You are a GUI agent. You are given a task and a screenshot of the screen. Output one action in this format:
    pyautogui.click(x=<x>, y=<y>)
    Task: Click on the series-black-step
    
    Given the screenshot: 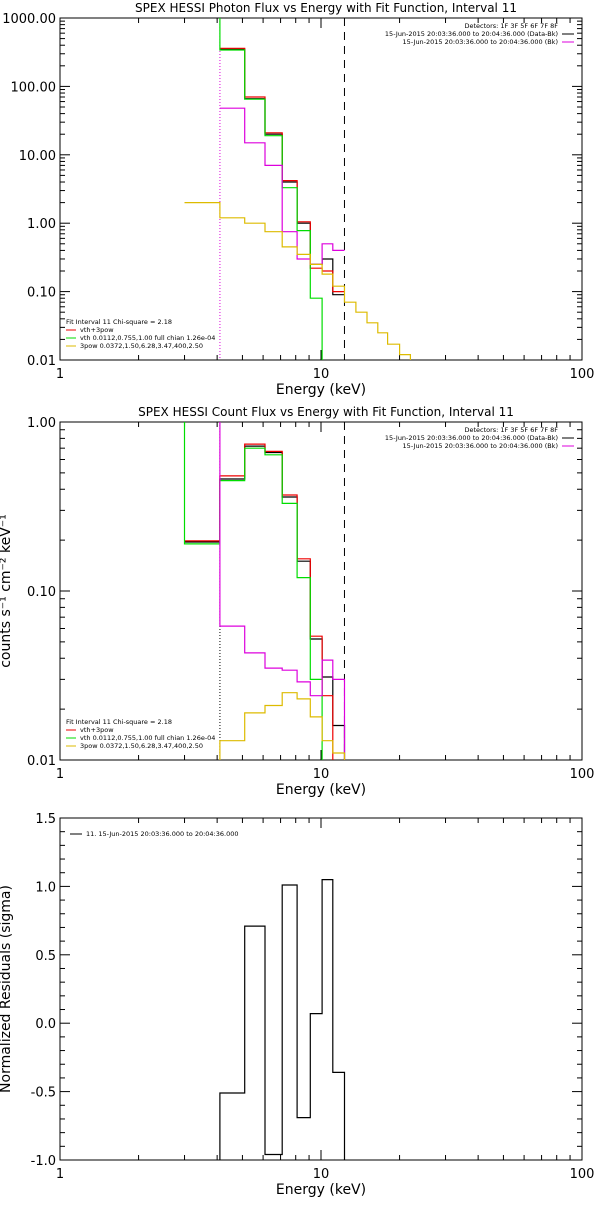 What is the action you would take?
    pyautogui.click(x=282, y=1019)
    